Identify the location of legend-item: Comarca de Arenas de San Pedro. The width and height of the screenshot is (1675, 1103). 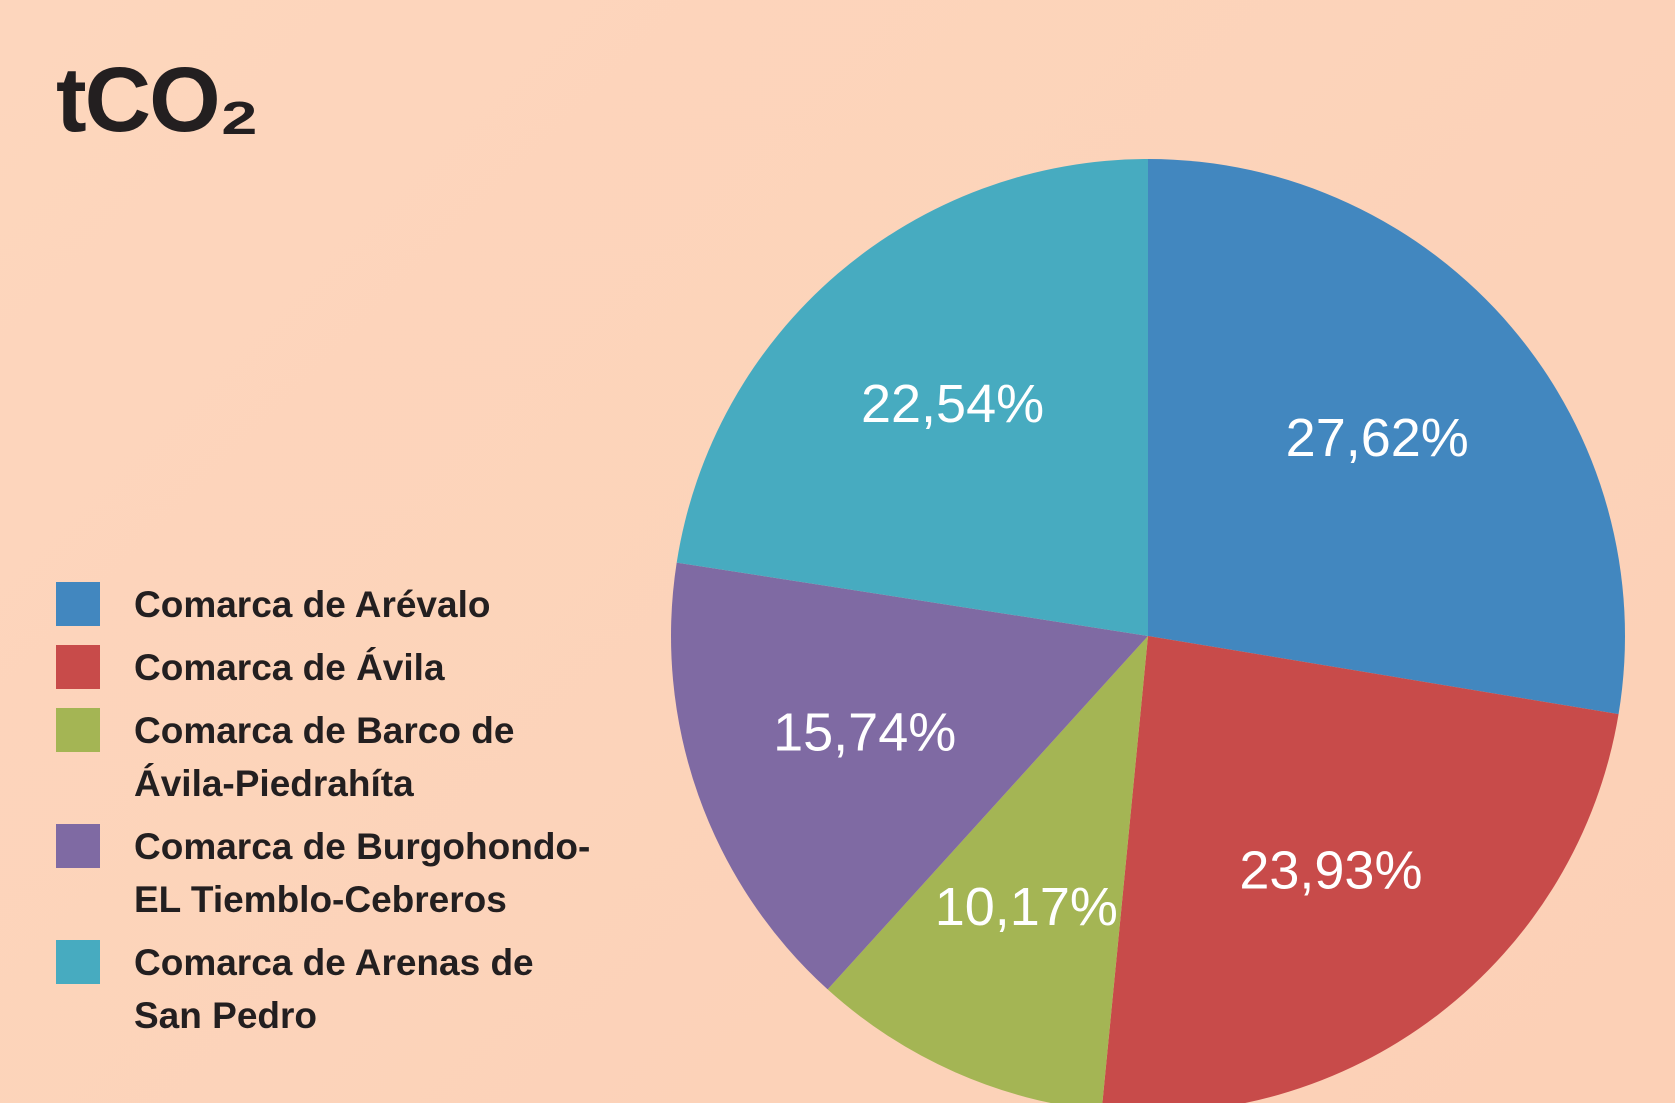
(336, 991).